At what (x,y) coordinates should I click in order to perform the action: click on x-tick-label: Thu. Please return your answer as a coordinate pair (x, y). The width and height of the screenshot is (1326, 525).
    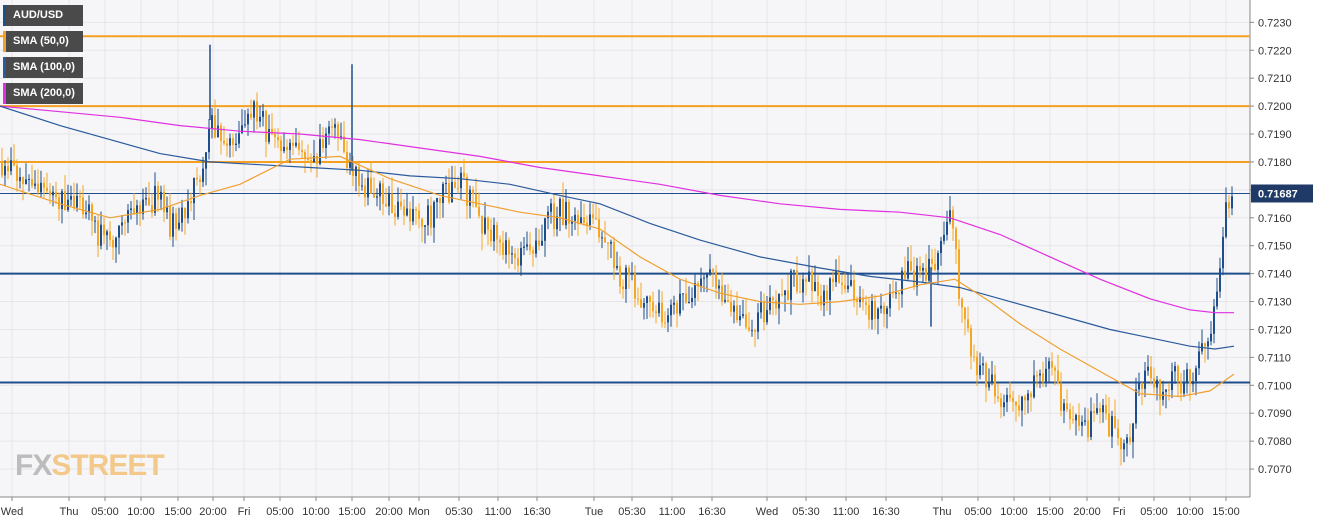
    Looking at the image, I should click on (942, 512).